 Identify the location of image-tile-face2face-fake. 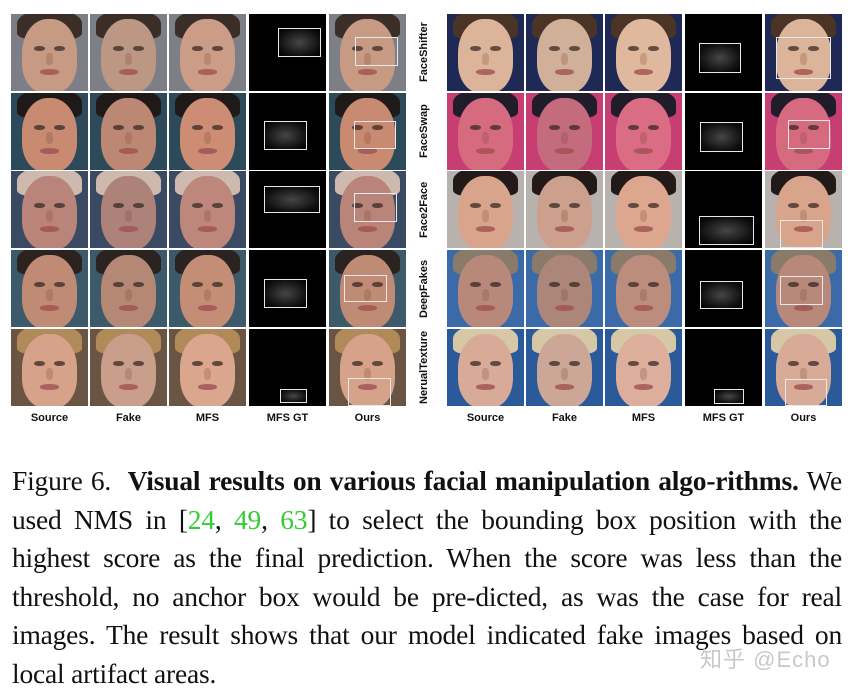
(564, 209).